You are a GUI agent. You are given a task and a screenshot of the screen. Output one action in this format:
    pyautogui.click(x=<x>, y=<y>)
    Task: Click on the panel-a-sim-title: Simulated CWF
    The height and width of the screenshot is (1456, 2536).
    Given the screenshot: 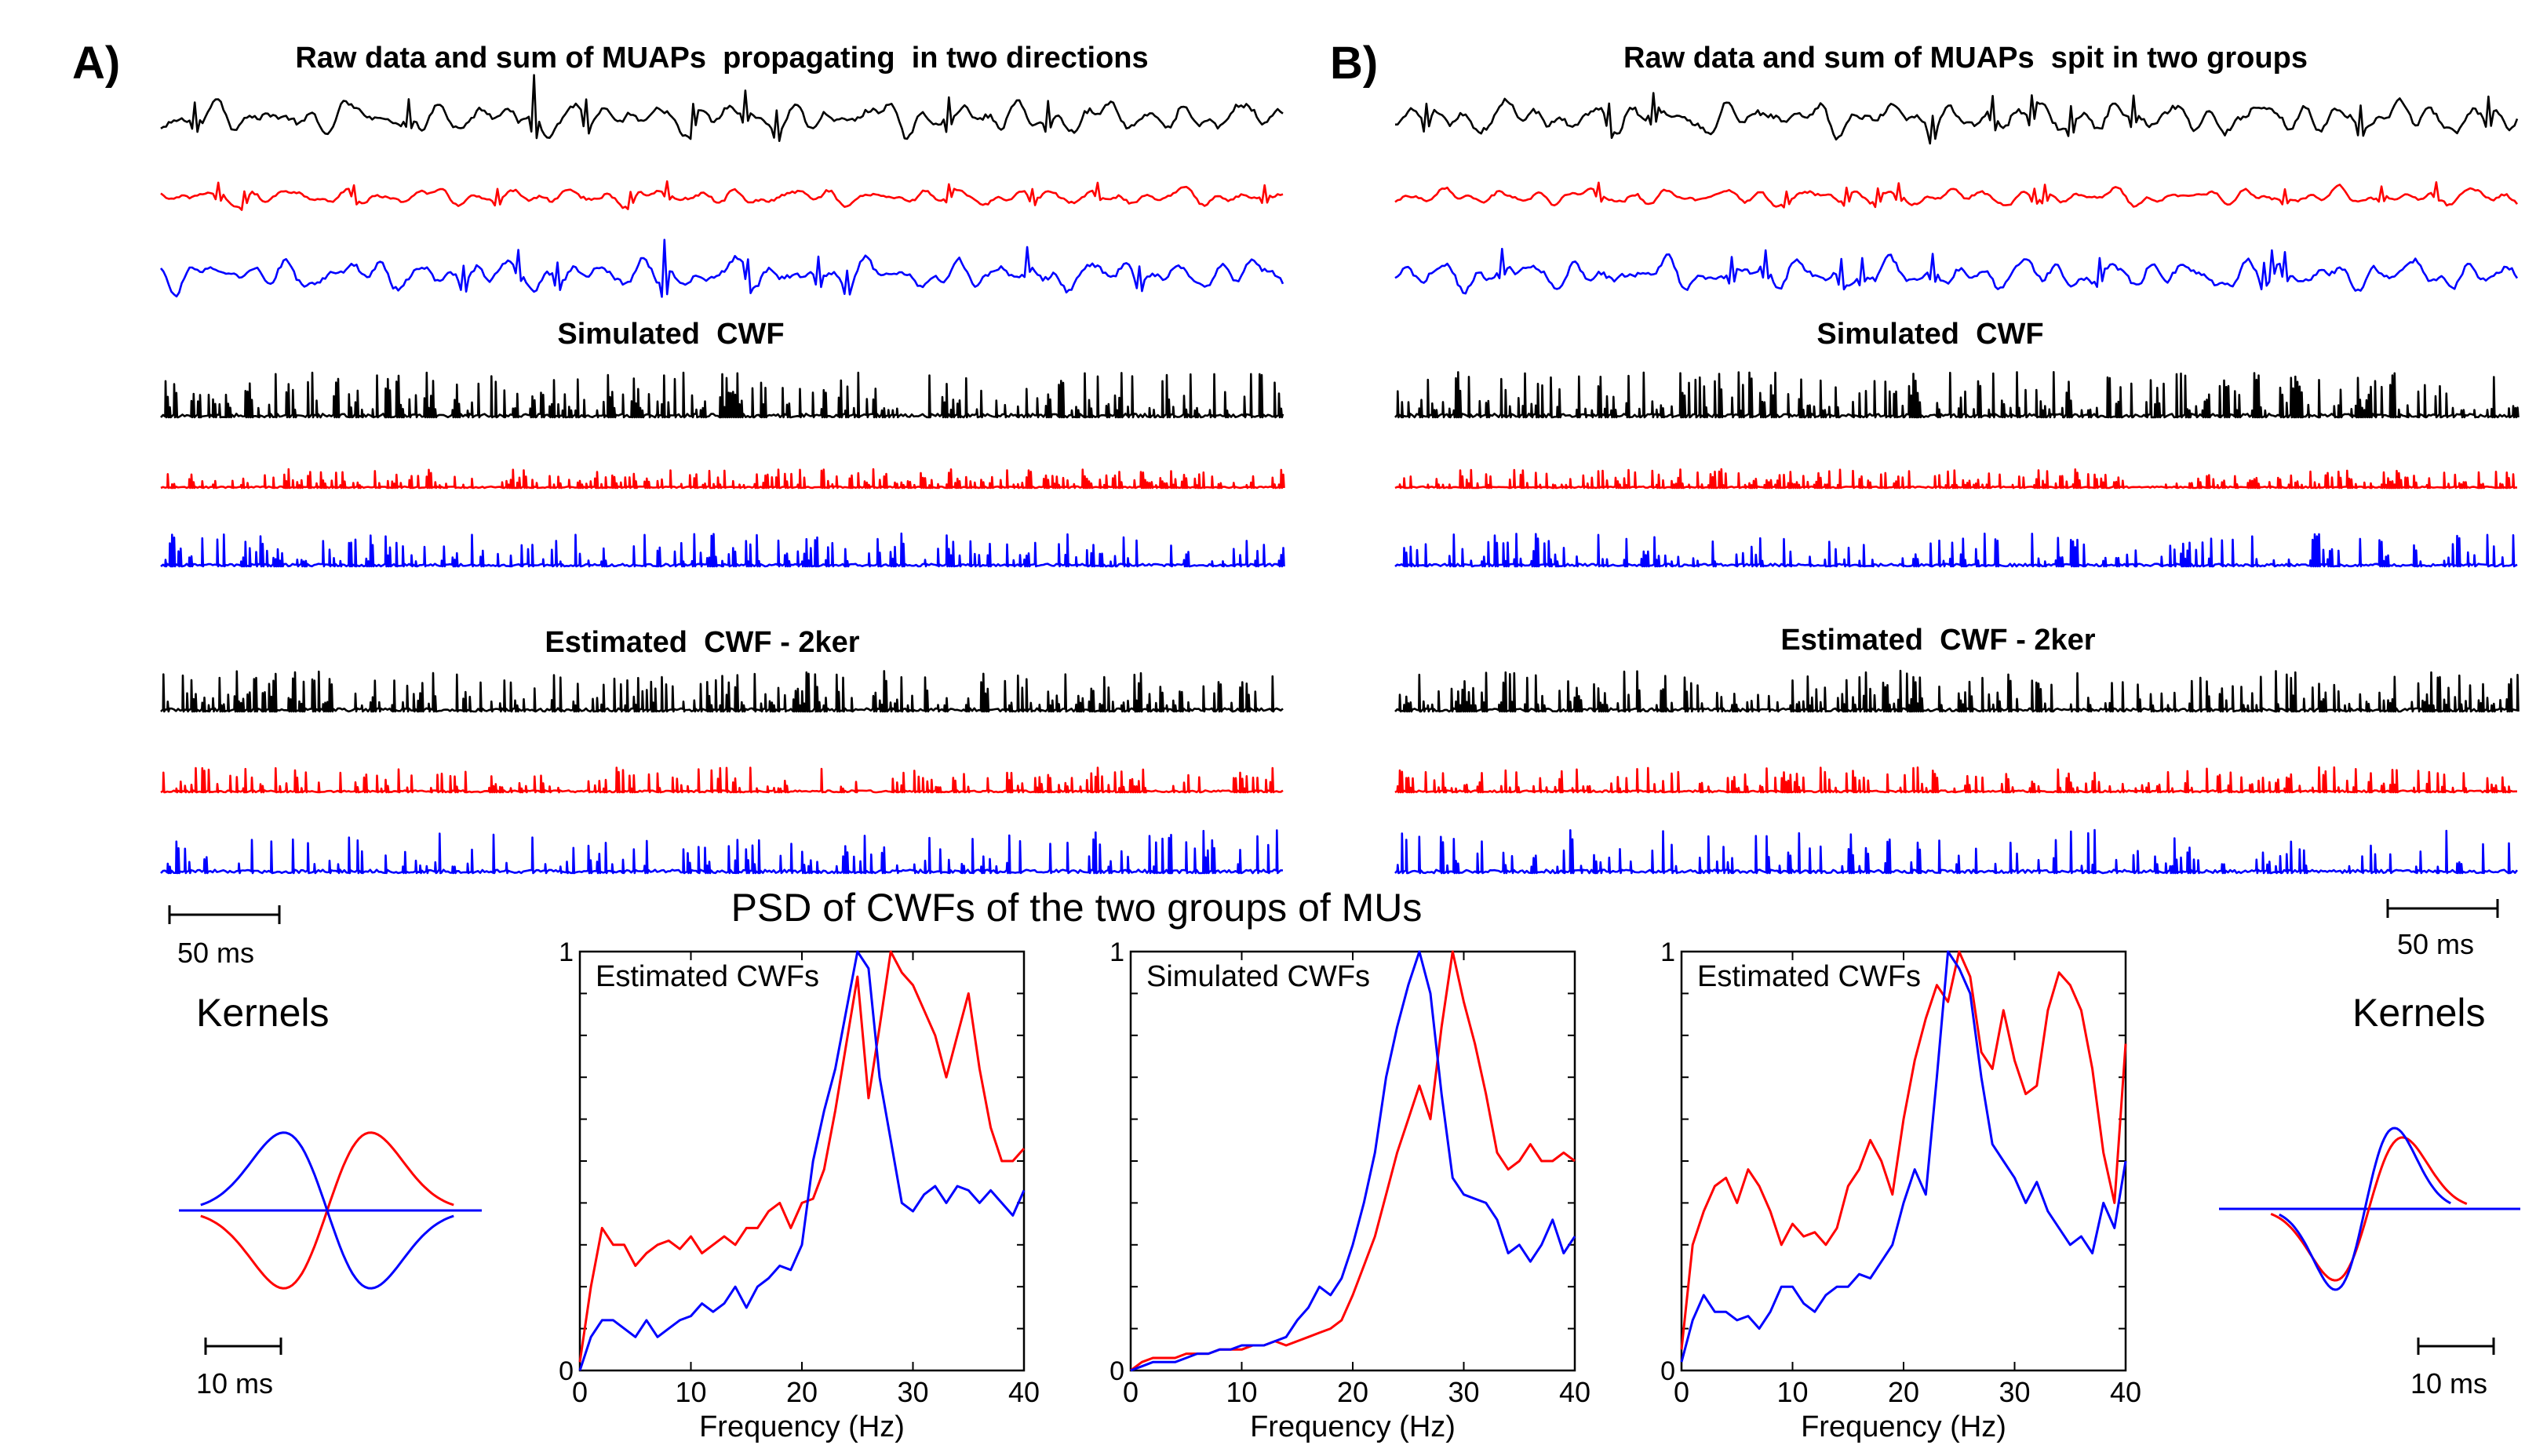 What is the action you would take?
    pyautogui.click(x=670, y=334)
    